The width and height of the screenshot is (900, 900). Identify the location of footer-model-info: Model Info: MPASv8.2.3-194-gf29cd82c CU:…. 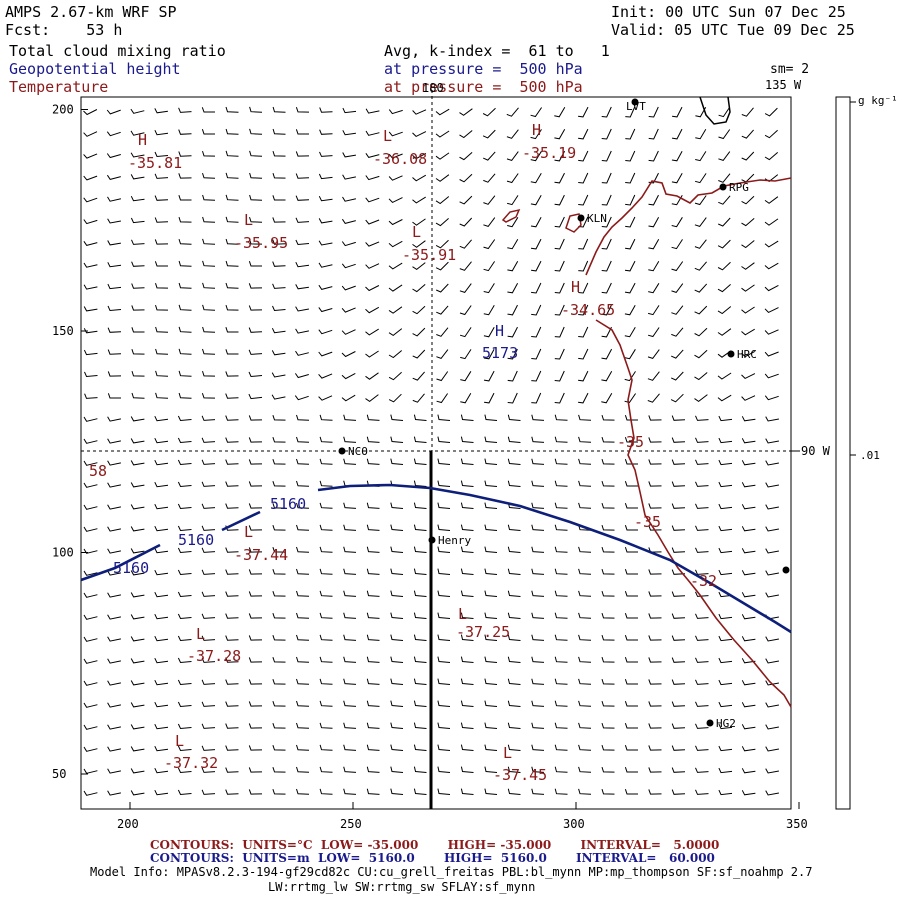
(451, 872).